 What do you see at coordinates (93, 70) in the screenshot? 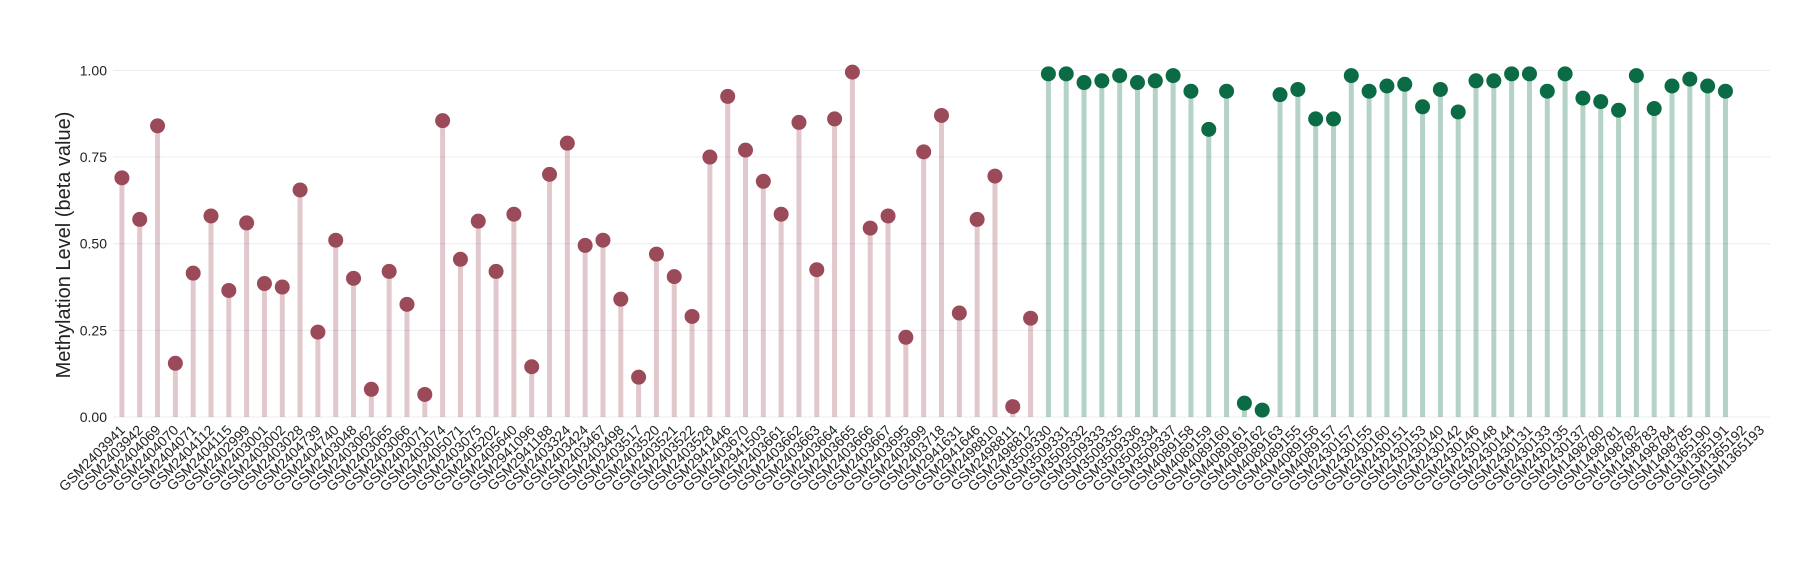
I see `y-tick-label: 1.00` at bounding box center [93, 70].